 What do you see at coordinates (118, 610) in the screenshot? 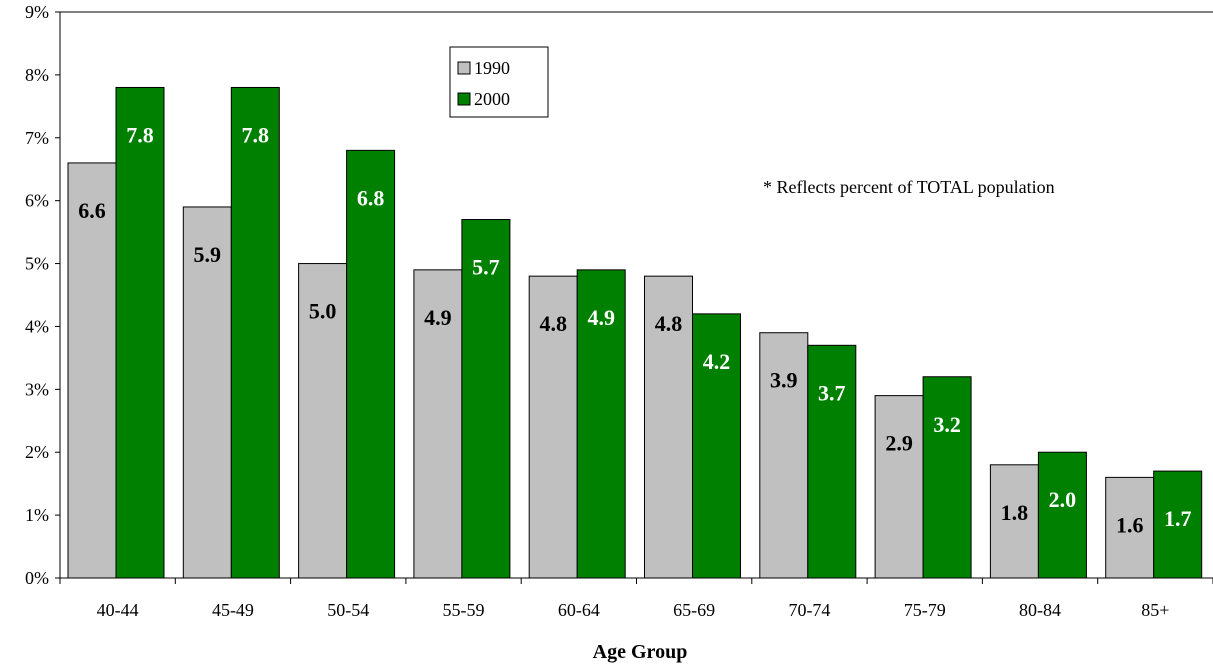
I see `x-tick-label: 40-44` at bounding box center [118, 610].